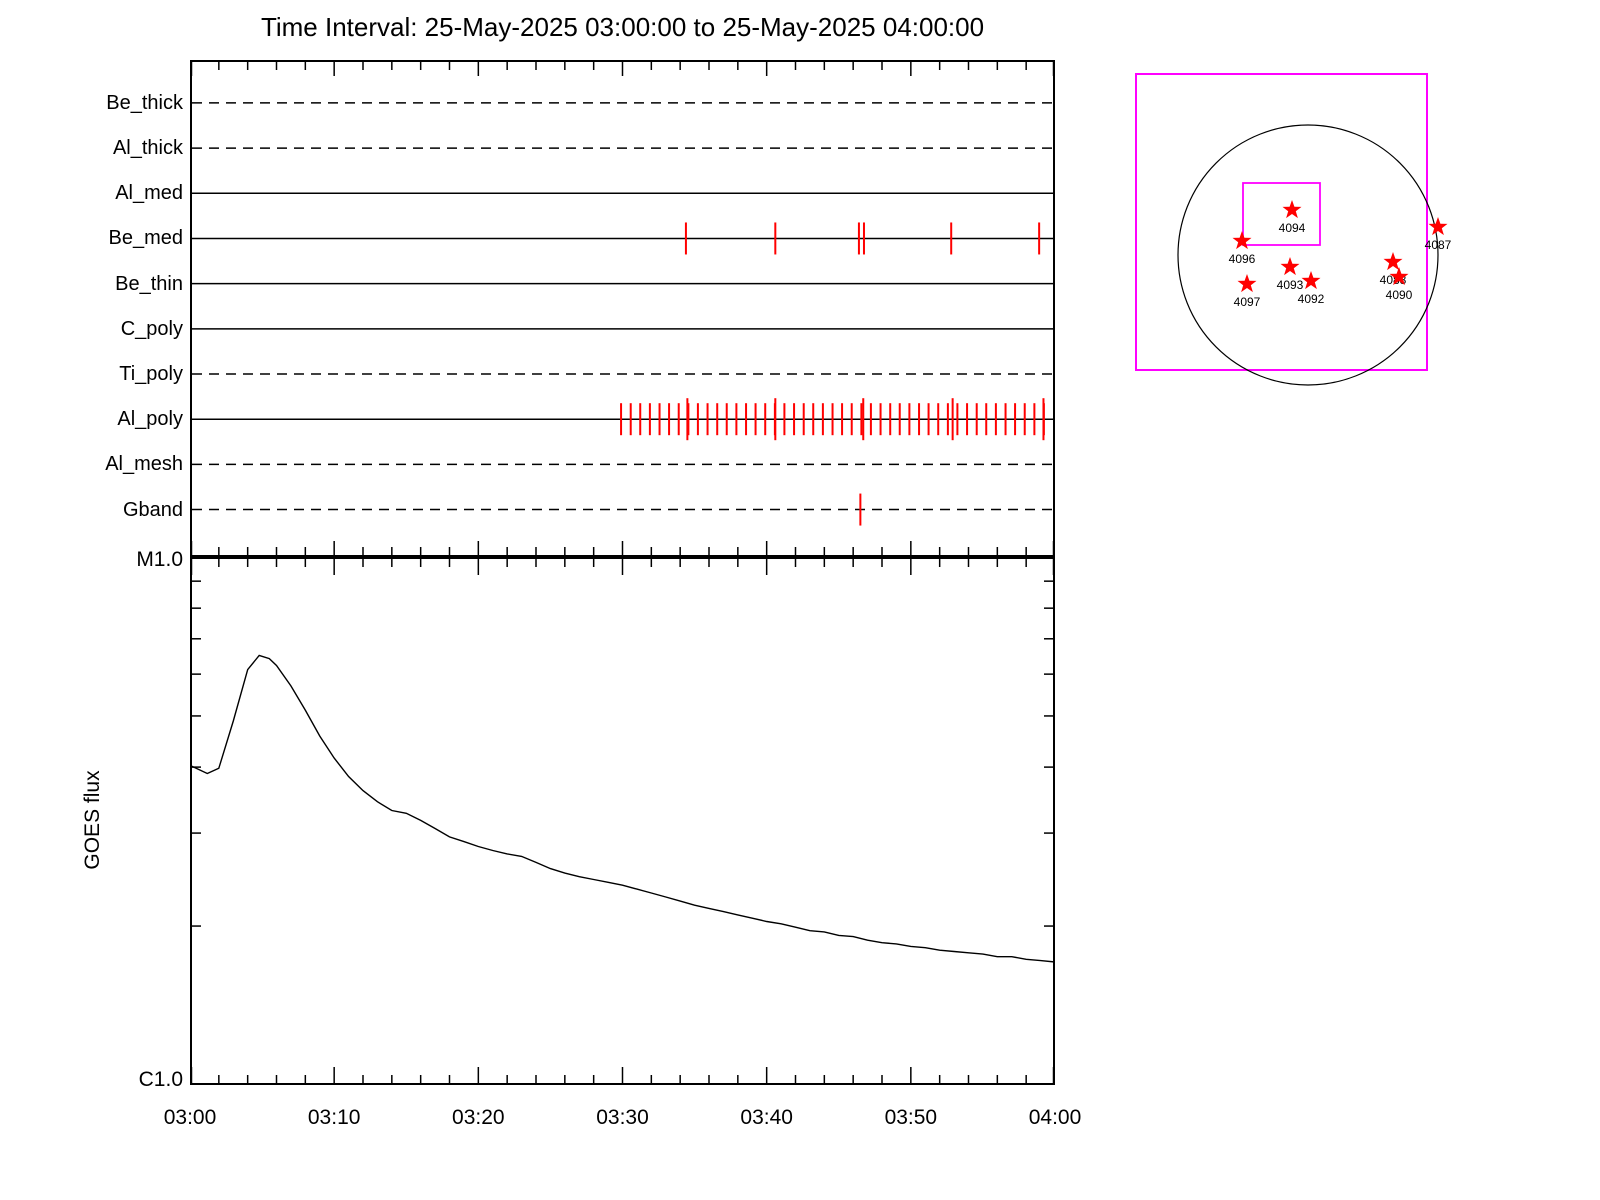 The image size is (1600, 1200). Describe the element at coordinates (151, 374) in the screenshot. I see `channel-label-Ti_poly: Ti_poly` at that location.